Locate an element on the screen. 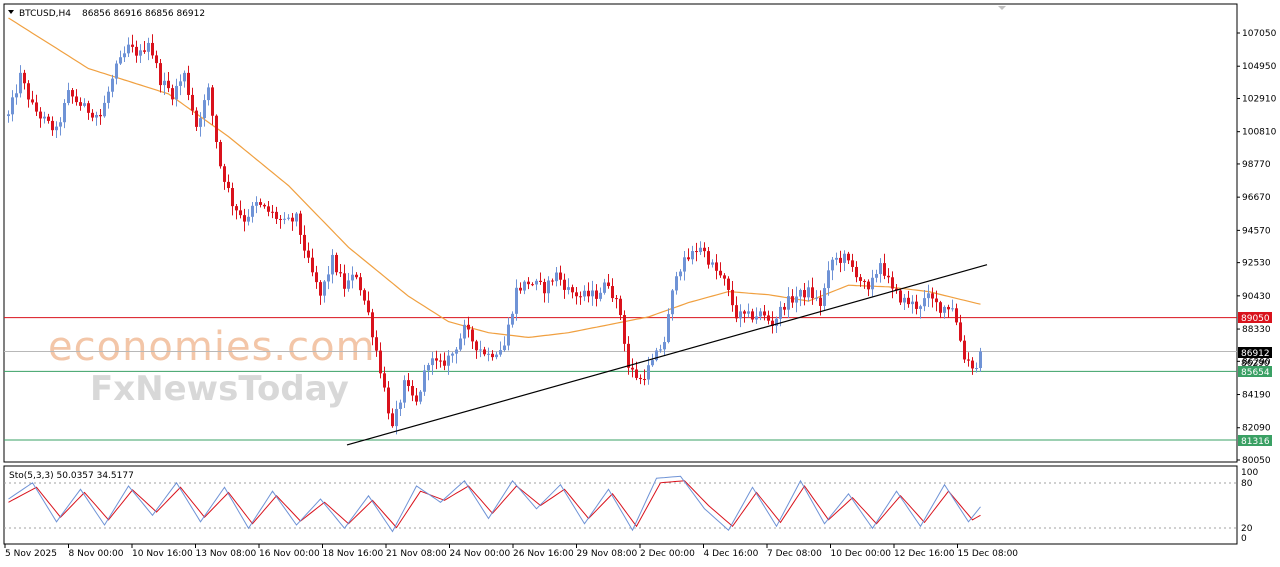  price-tick-label: 84190 is located at coordinates (1256, 396).